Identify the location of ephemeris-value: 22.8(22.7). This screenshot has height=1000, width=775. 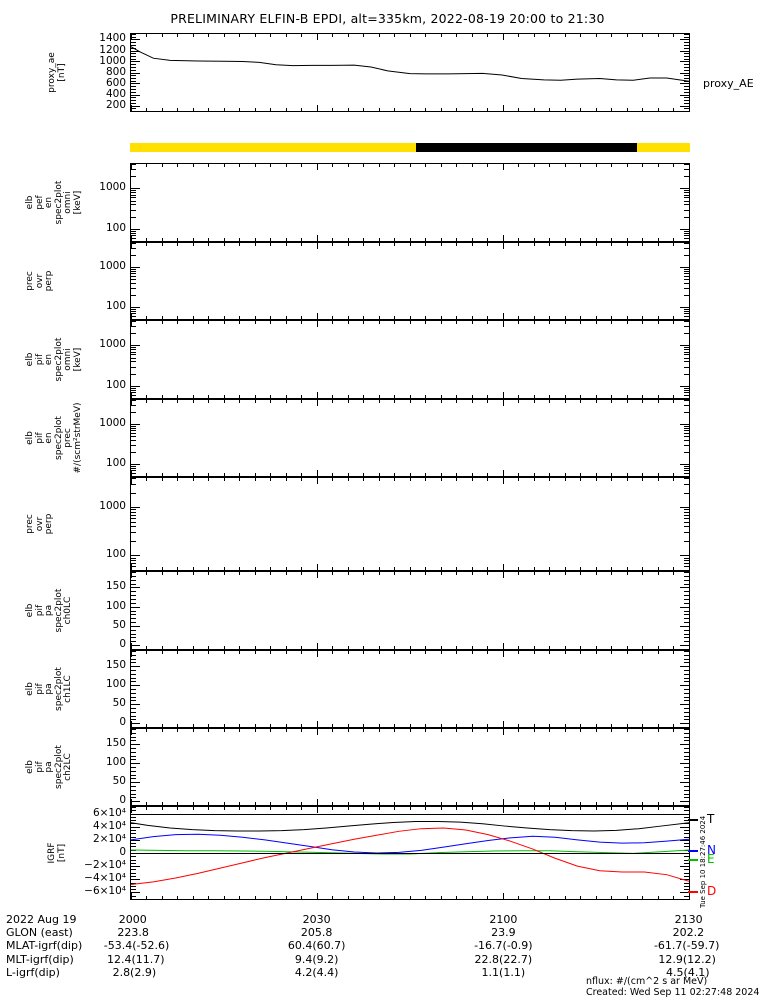
(503, 959).